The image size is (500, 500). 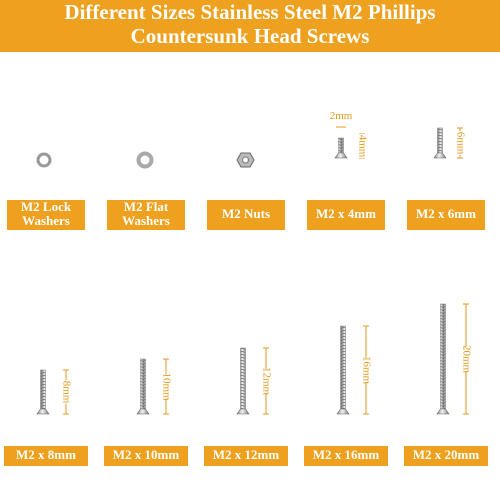 I want to click on item-label: M2 Nuts, so click(x=246, y=213).